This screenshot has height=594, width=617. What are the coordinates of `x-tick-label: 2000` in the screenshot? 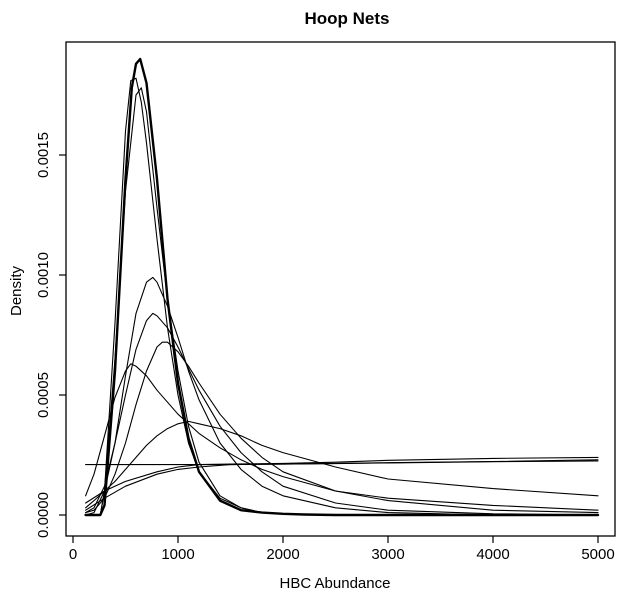 It's located at (282, 554).